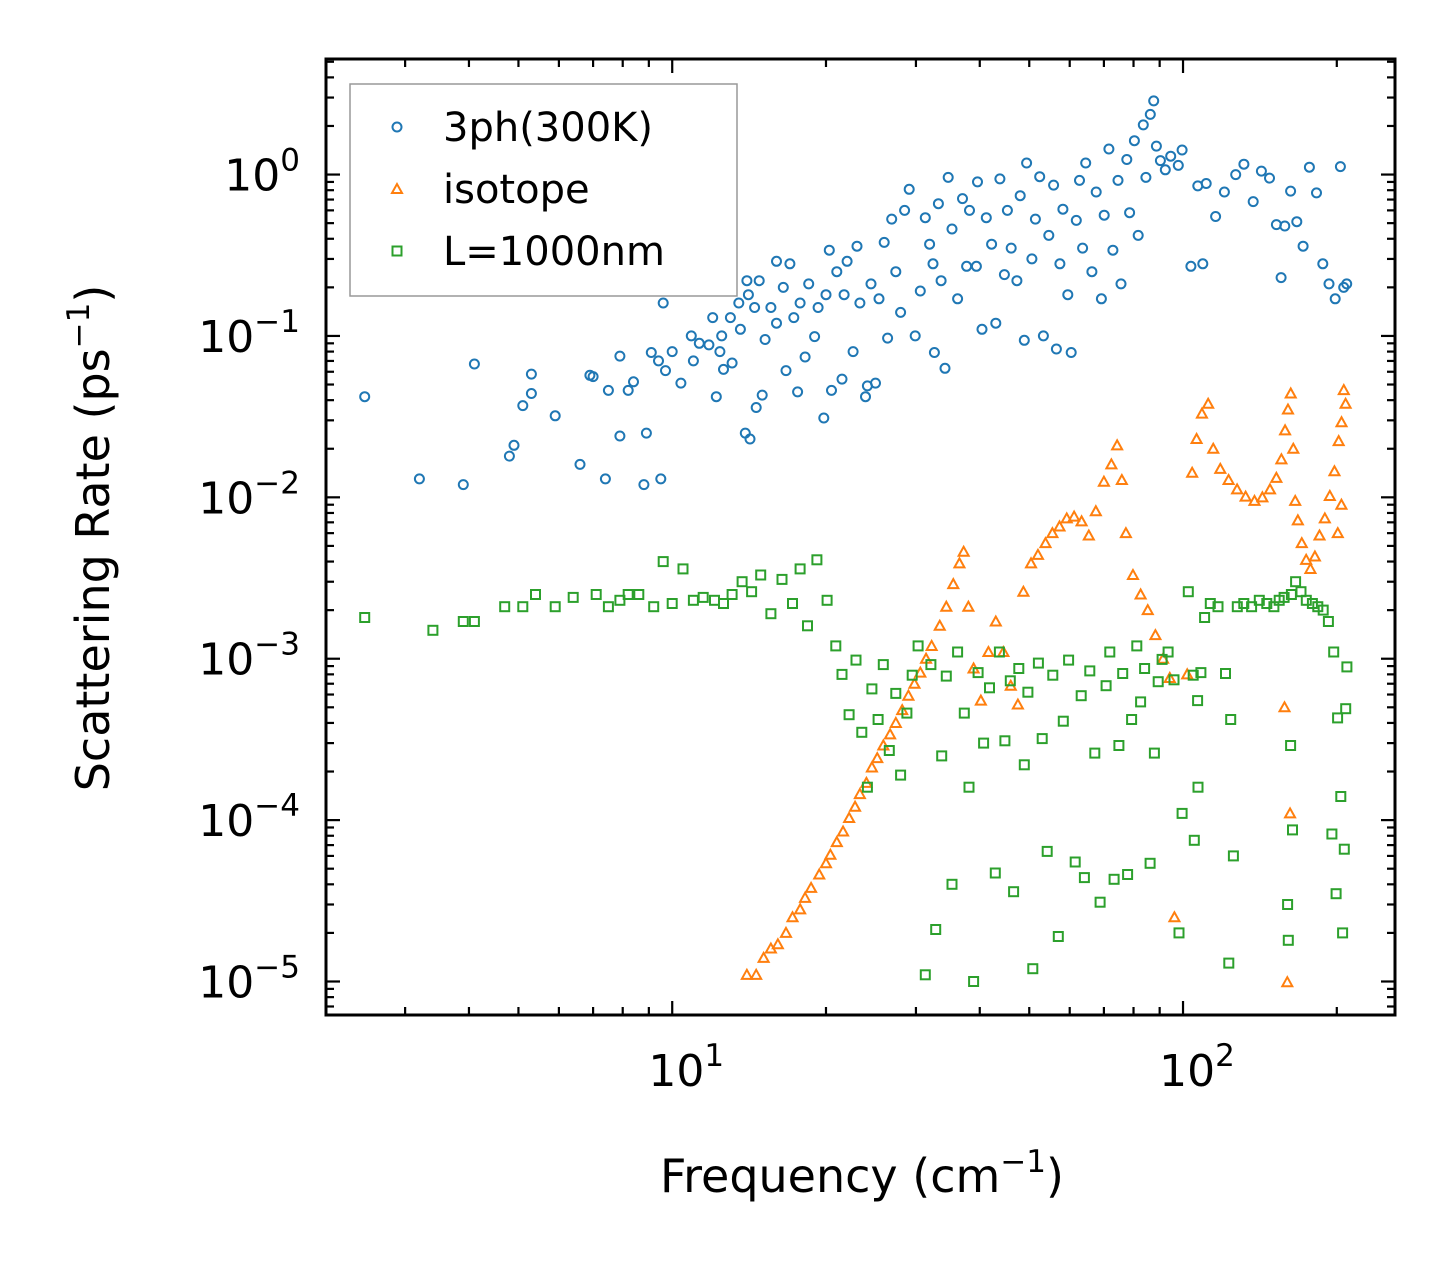 This screenshot has height=1265, width=1455. Describe the element at coordinates (397, 187) in the screenshot. I see `legend-marker-triangle` at that location.